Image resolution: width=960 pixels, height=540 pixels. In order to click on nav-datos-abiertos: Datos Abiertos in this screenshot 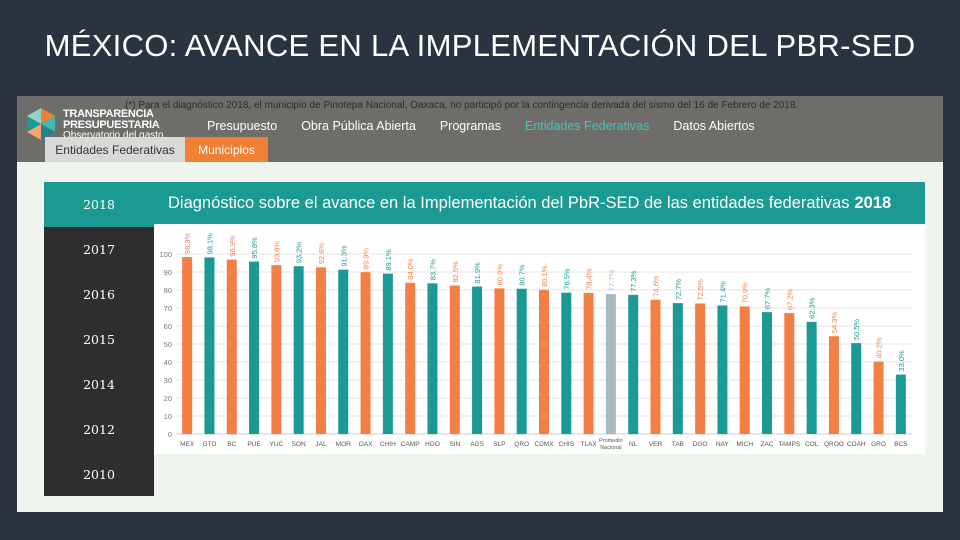, I will do `click(714, 126)`.